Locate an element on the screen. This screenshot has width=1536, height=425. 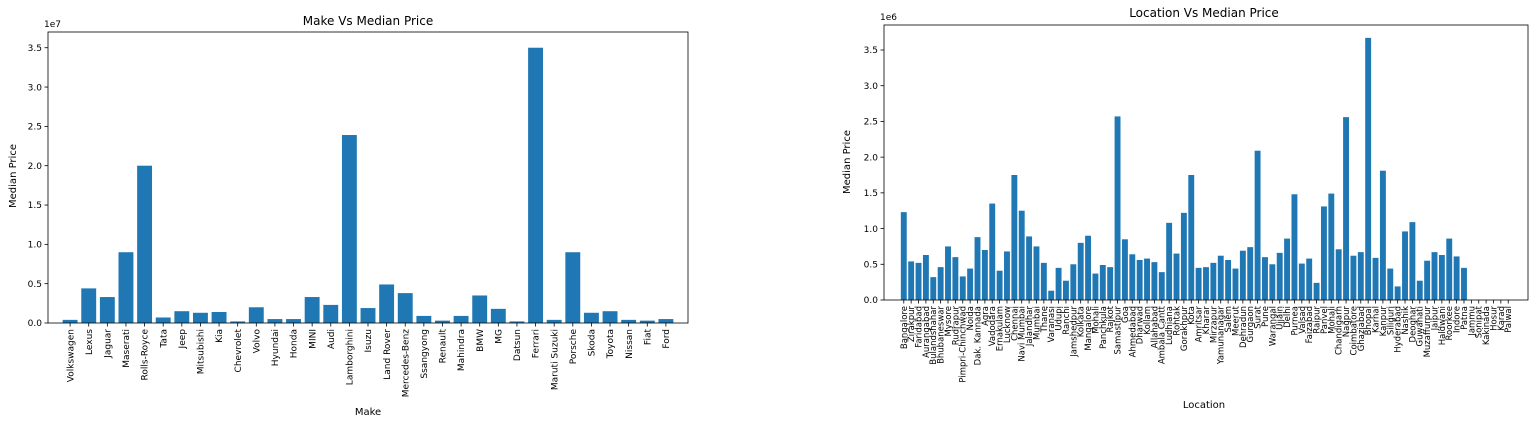
x-tick-label: Chennai is located at coordinates (1015, 323).